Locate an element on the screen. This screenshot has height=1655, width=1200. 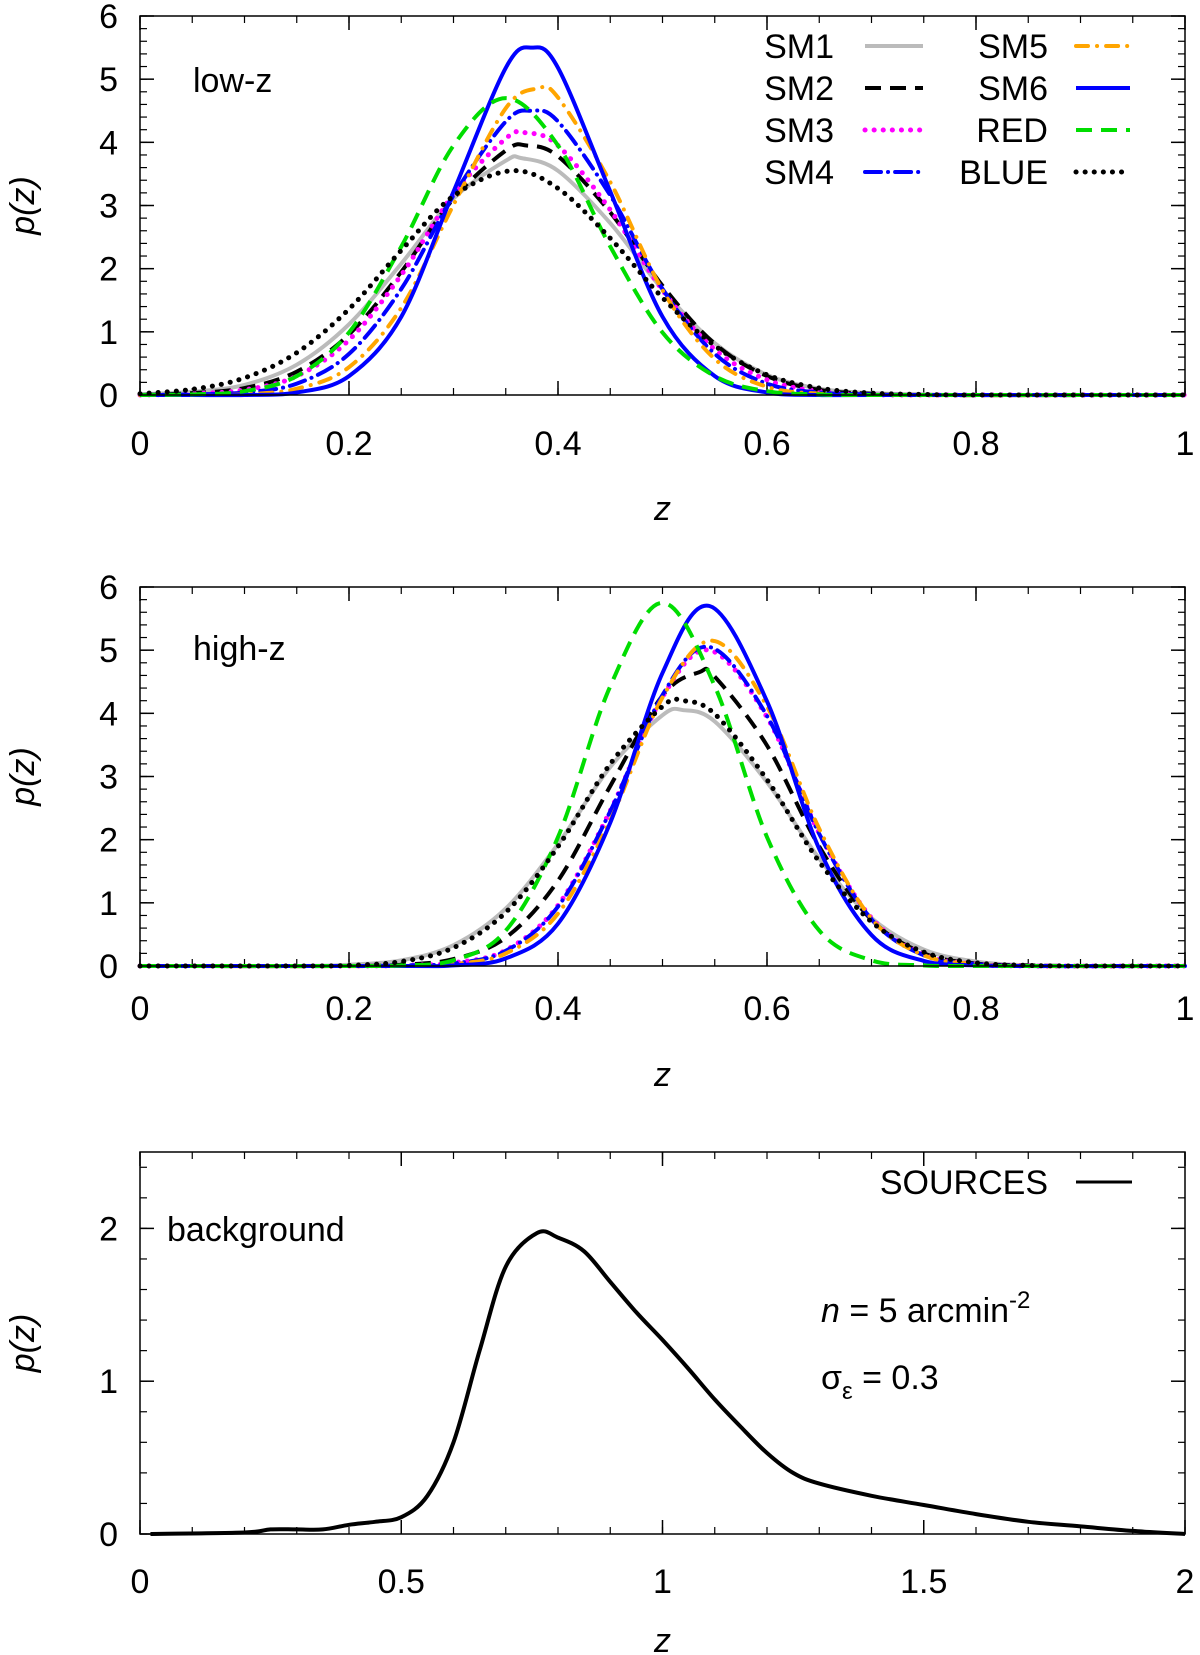
legend-label: SM1 is located at coordinates (799, 47).